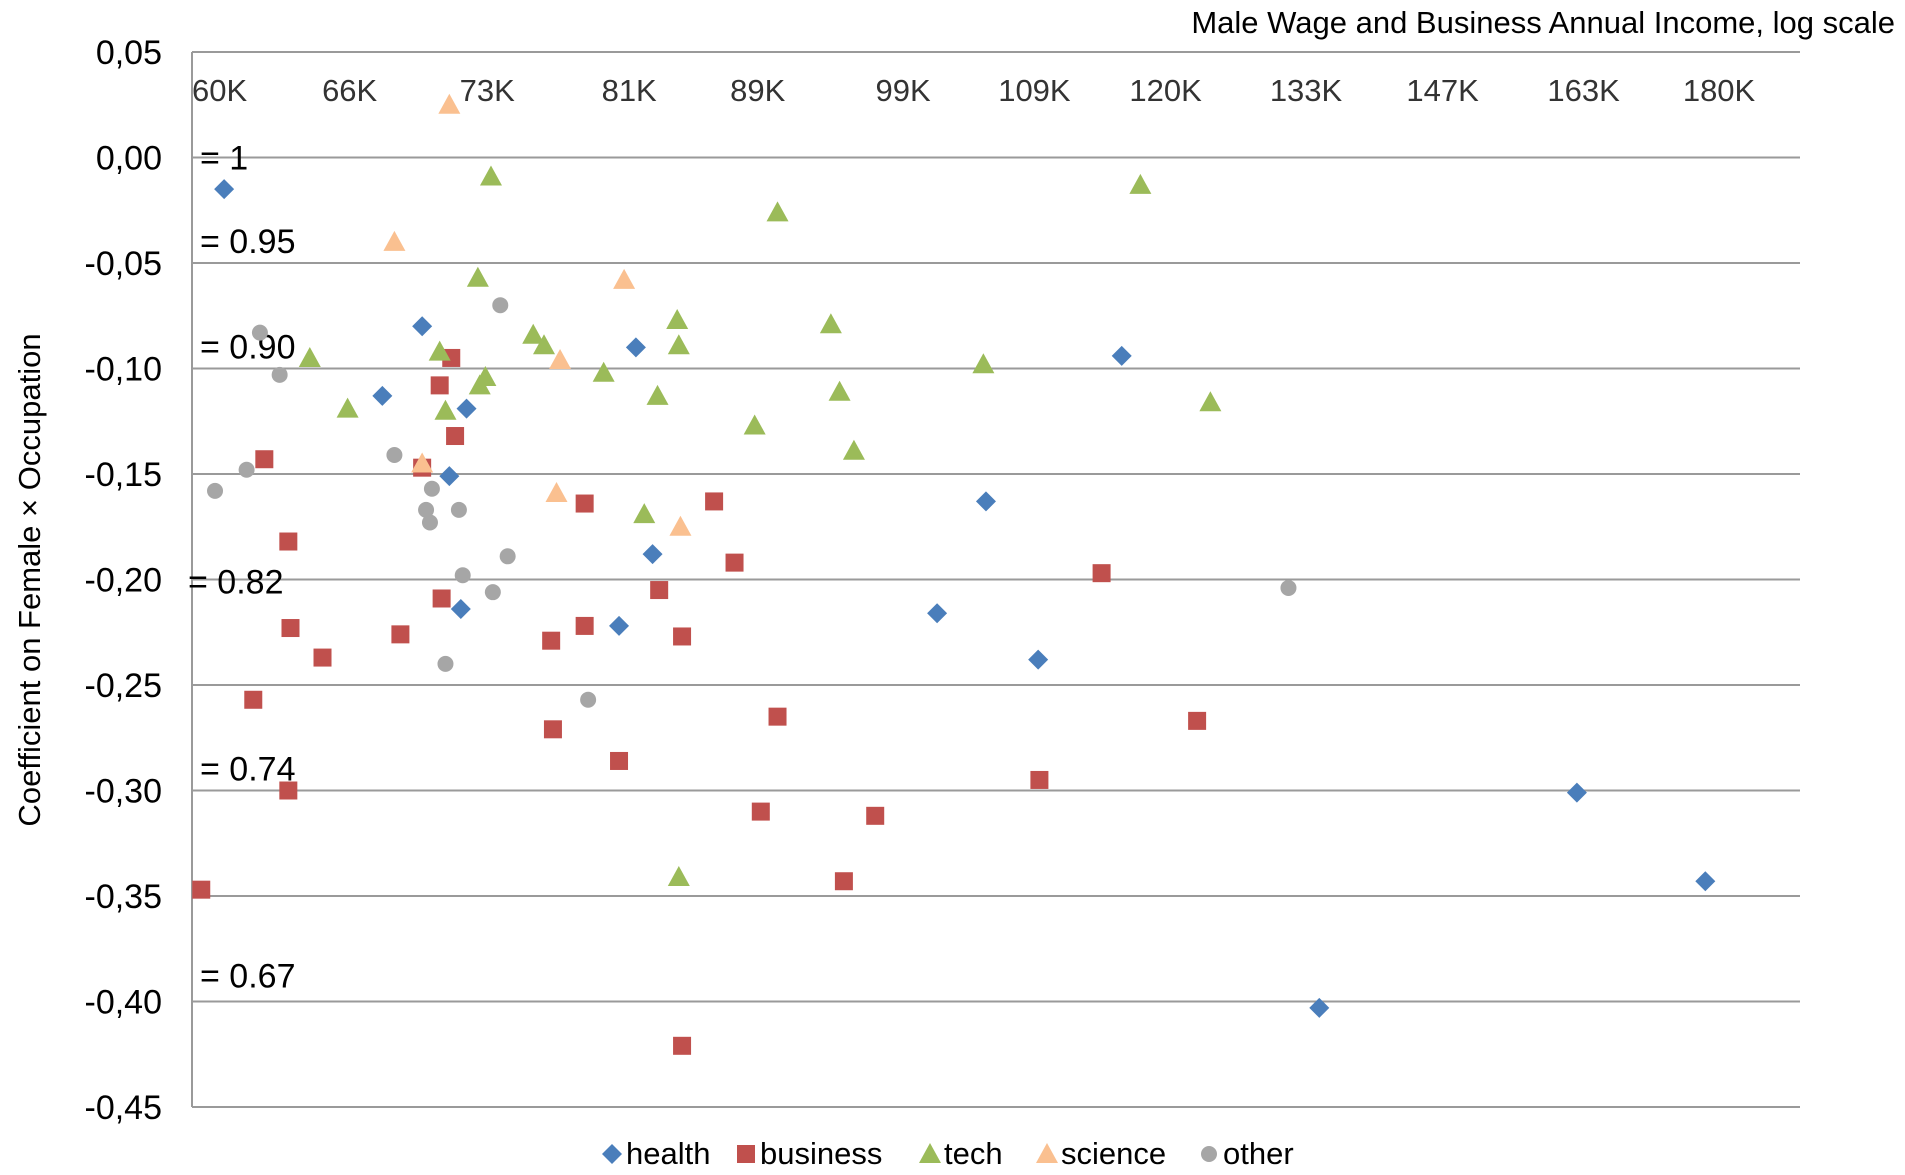 The height and width of the screenshot is (1175, 1905). What do you see at coordinates (247, 977) in the screenshot?
I see `annotation-label: = 0.67` at bounding box center [247, 977].